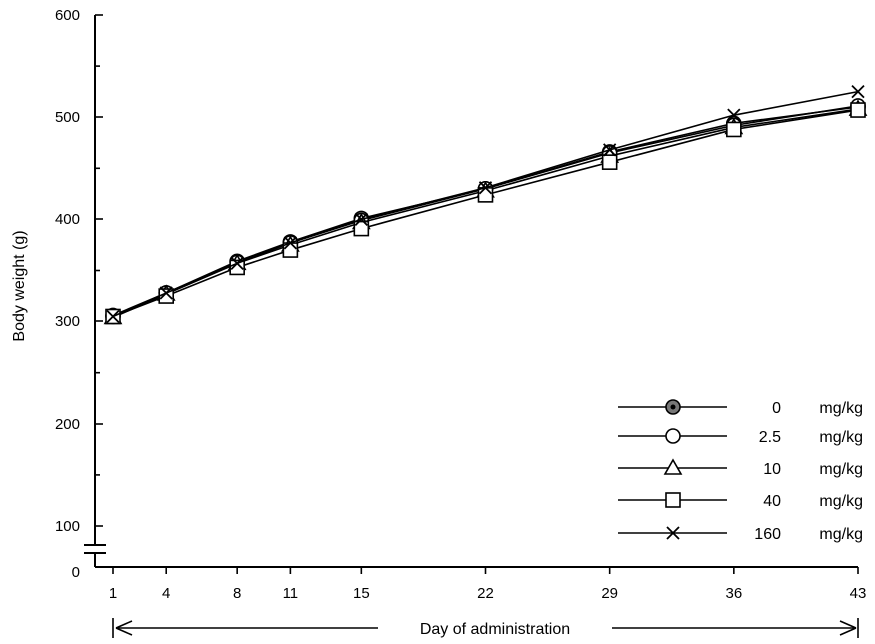 This screenshot has width=875, height=644. What do you see at coordinates (67, 117) in the screenshot?
I see `y-tick-label: 500` at bounding box center [67, 117].